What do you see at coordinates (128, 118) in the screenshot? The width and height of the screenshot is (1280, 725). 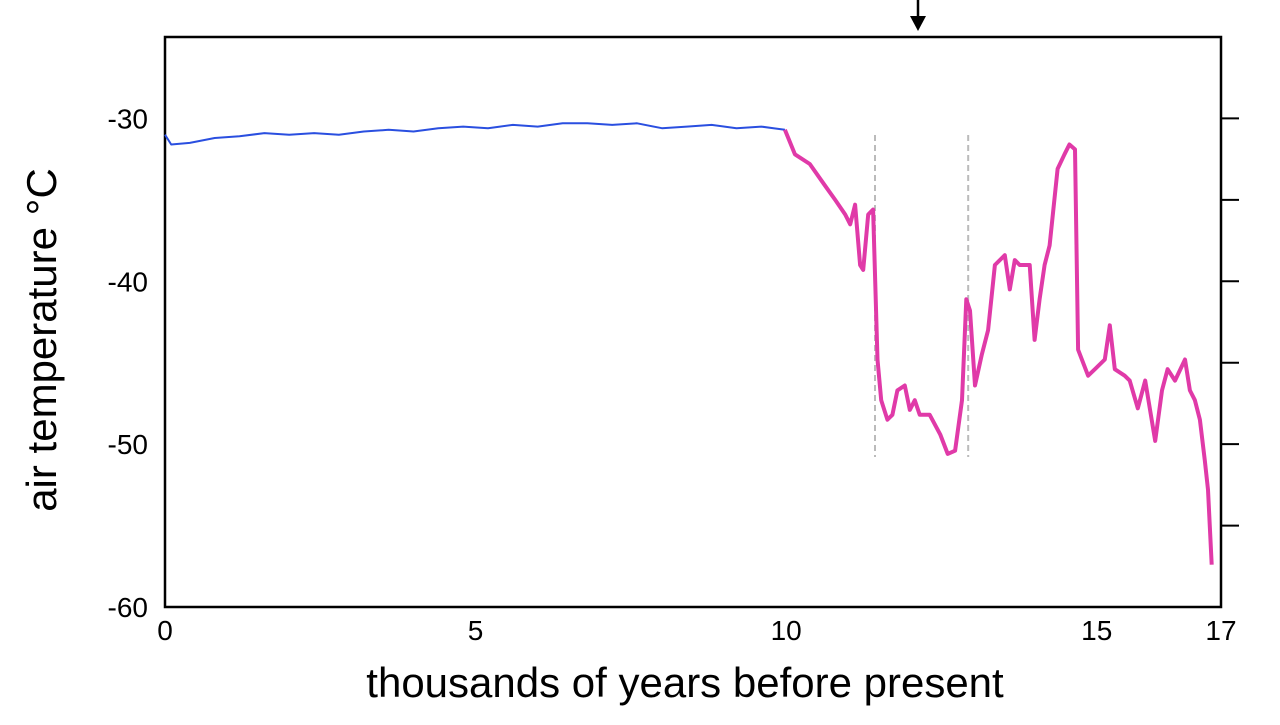 I see `y-tick-label: -30` at bounding box center [128, 118].